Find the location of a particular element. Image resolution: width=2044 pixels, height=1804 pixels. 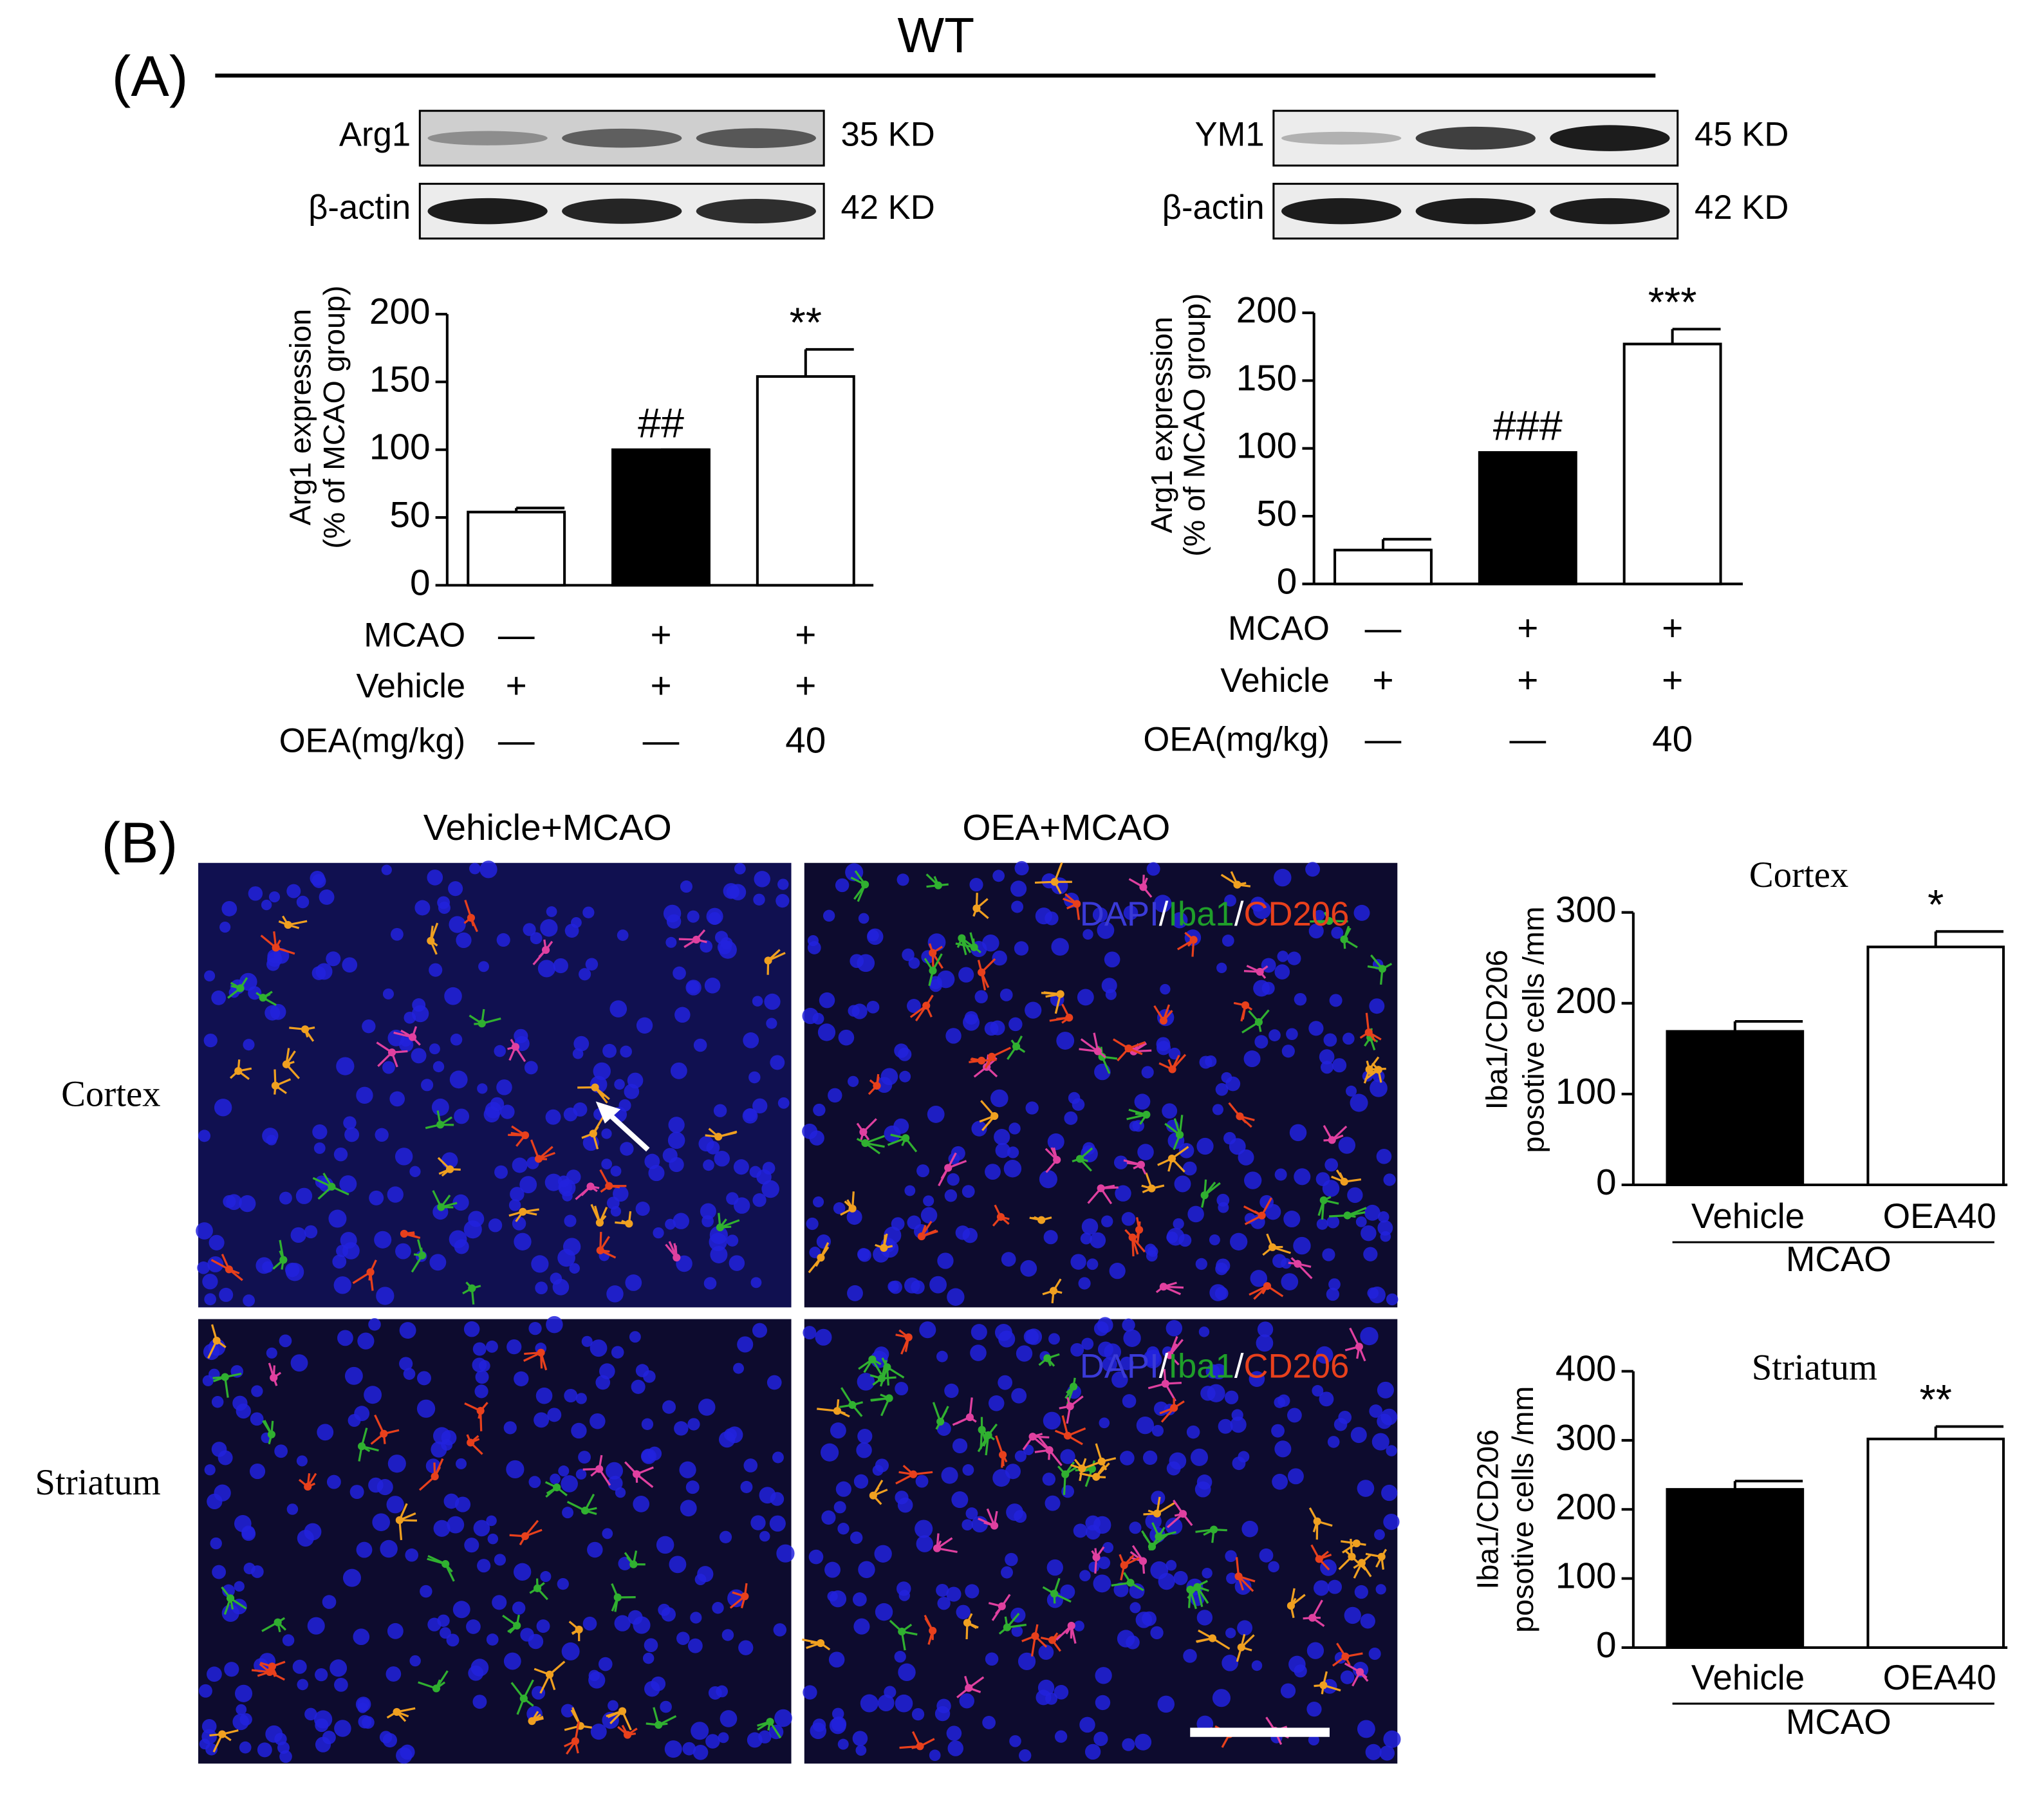

x-tick-label: OEA40 is located at coordinates (1940, 1677).